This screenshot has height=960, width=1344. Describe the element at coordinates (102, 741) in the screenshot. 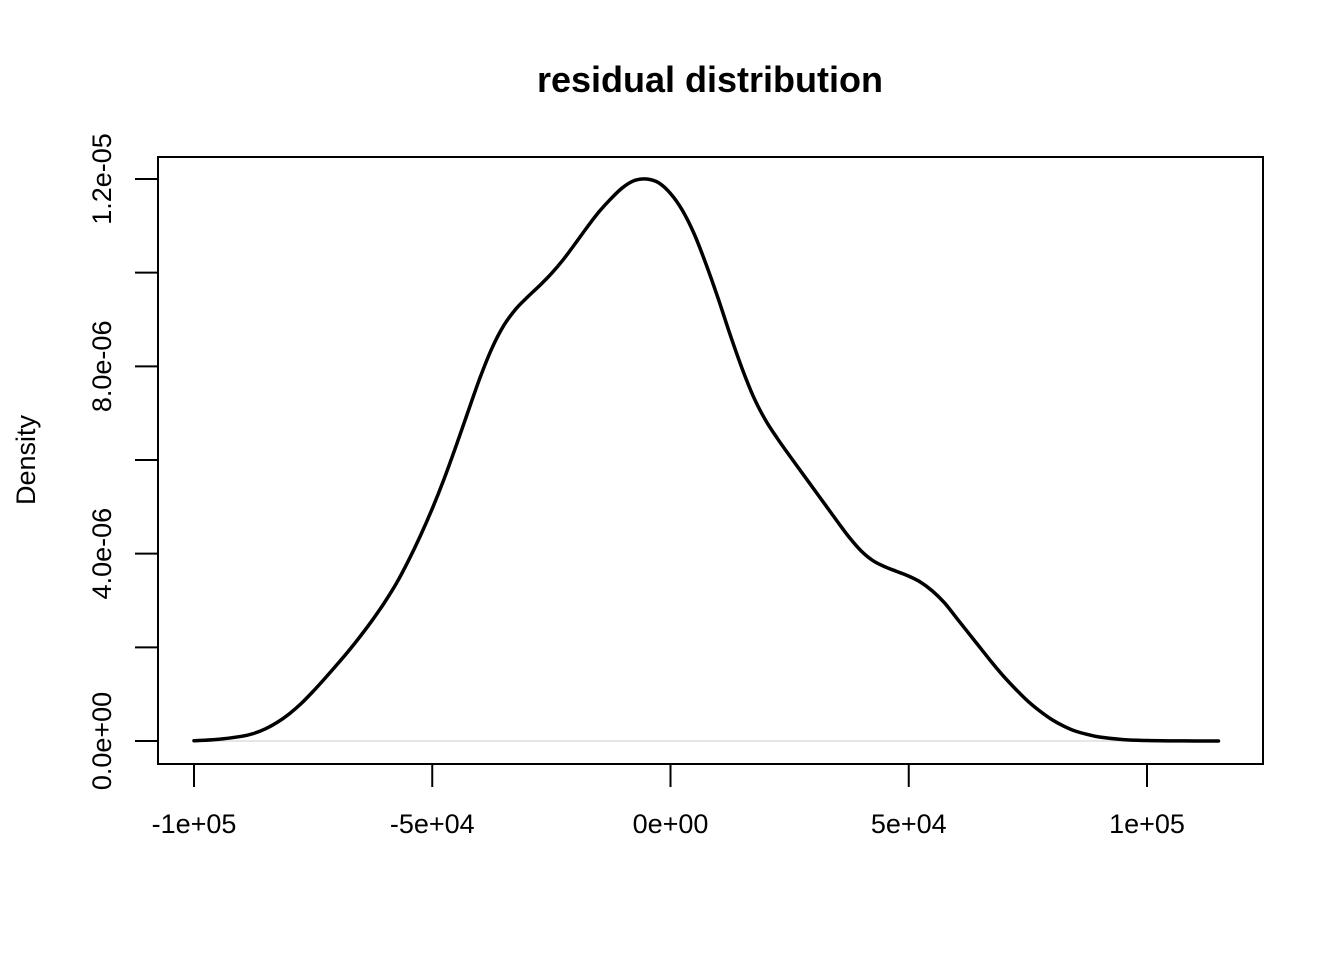

I see `y-tick-label: 0.0e+00` at that location.